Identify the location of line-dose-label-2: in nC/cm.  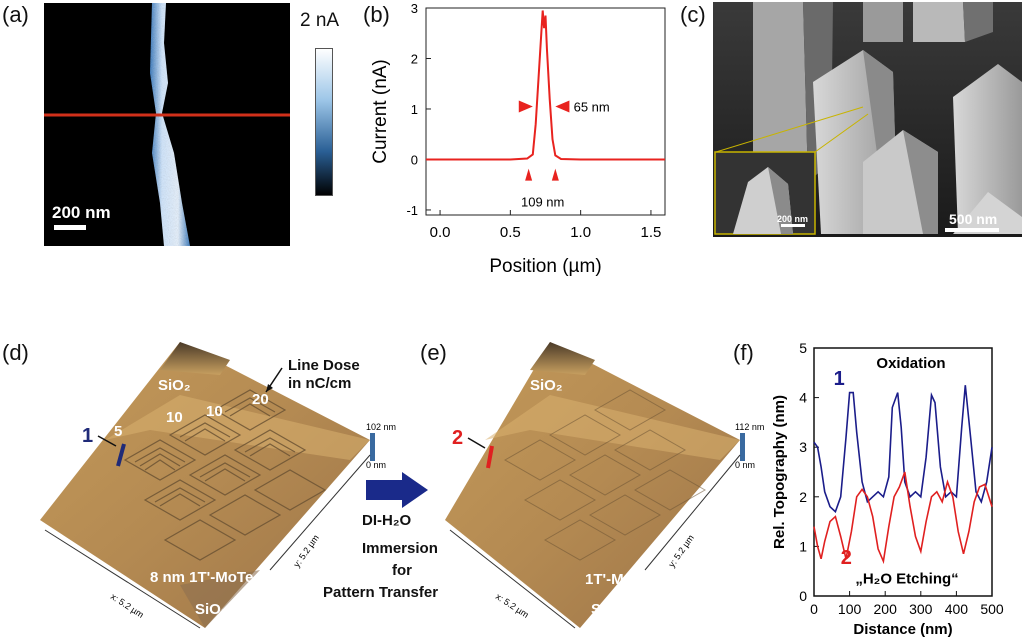
(319, 383).